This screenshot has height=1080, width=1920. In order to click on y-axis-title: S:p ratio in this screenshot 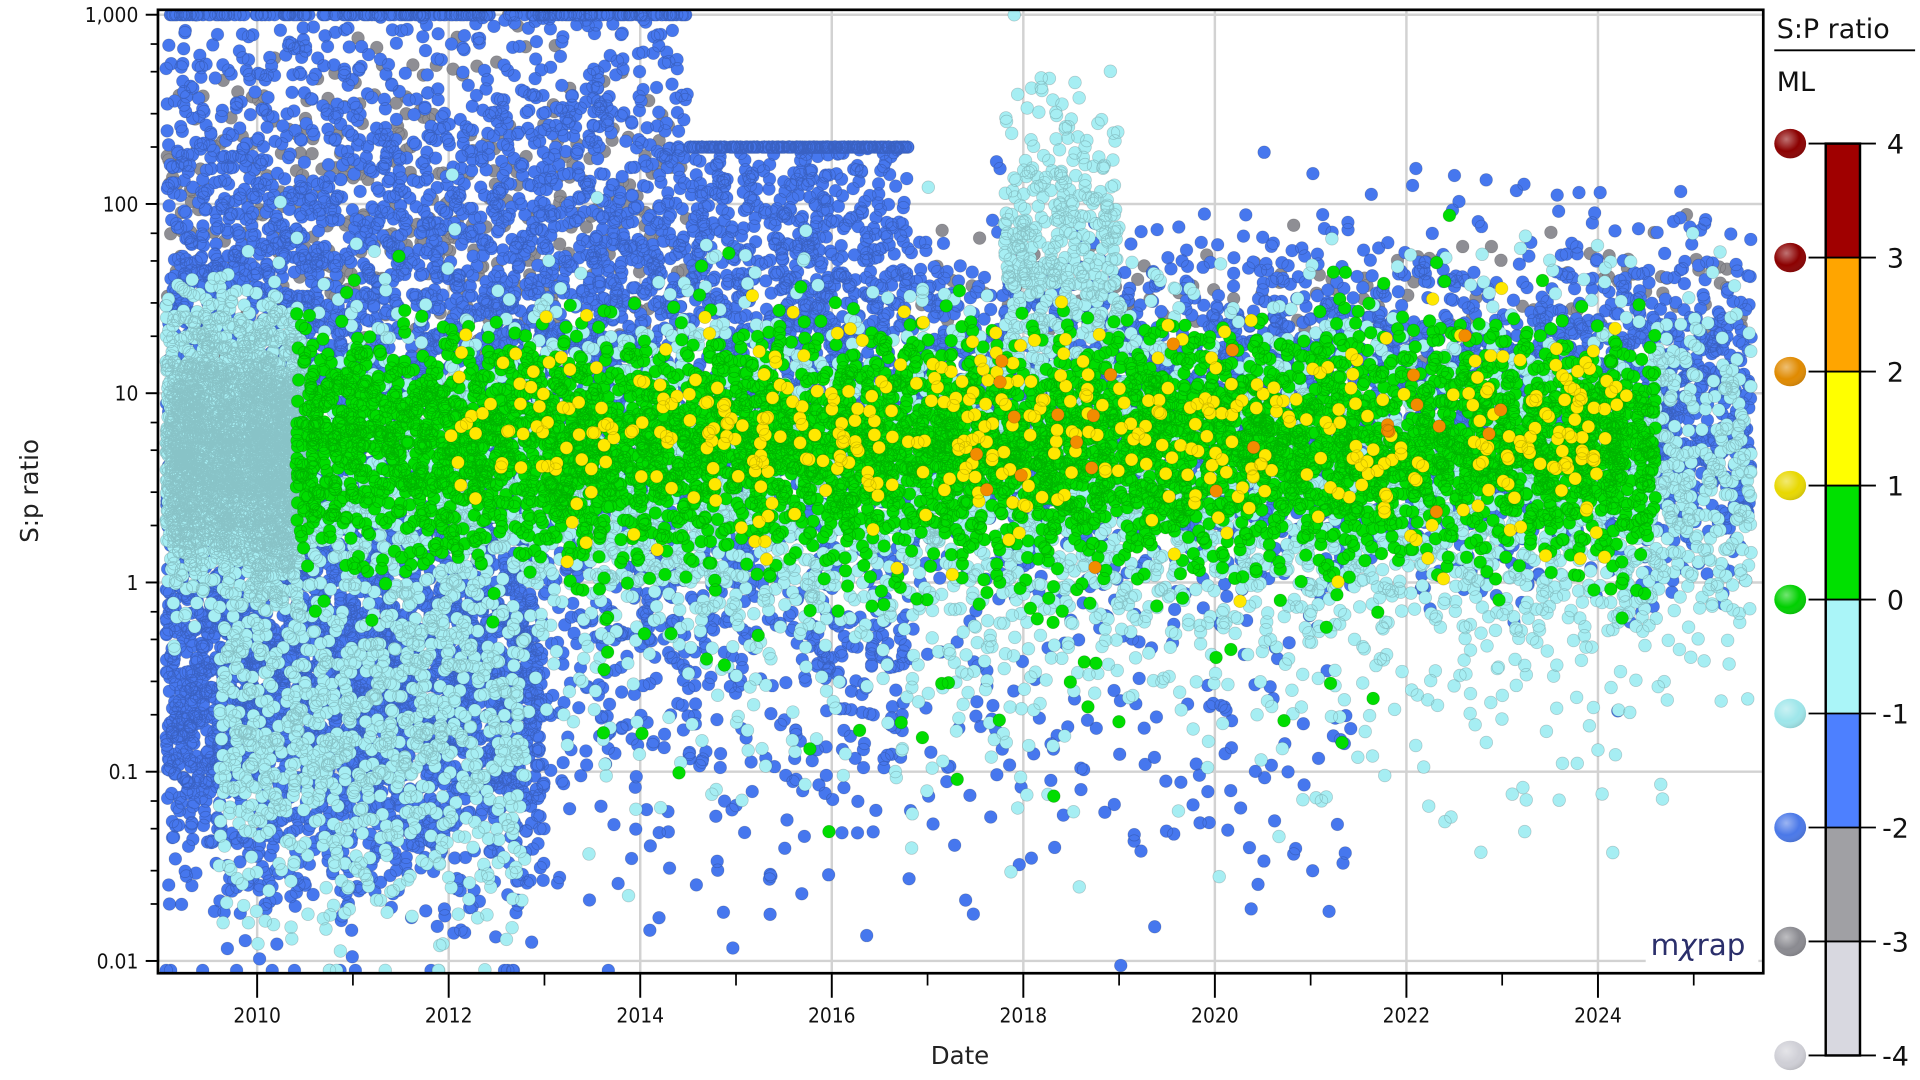, I will do `click(29, 491)`.